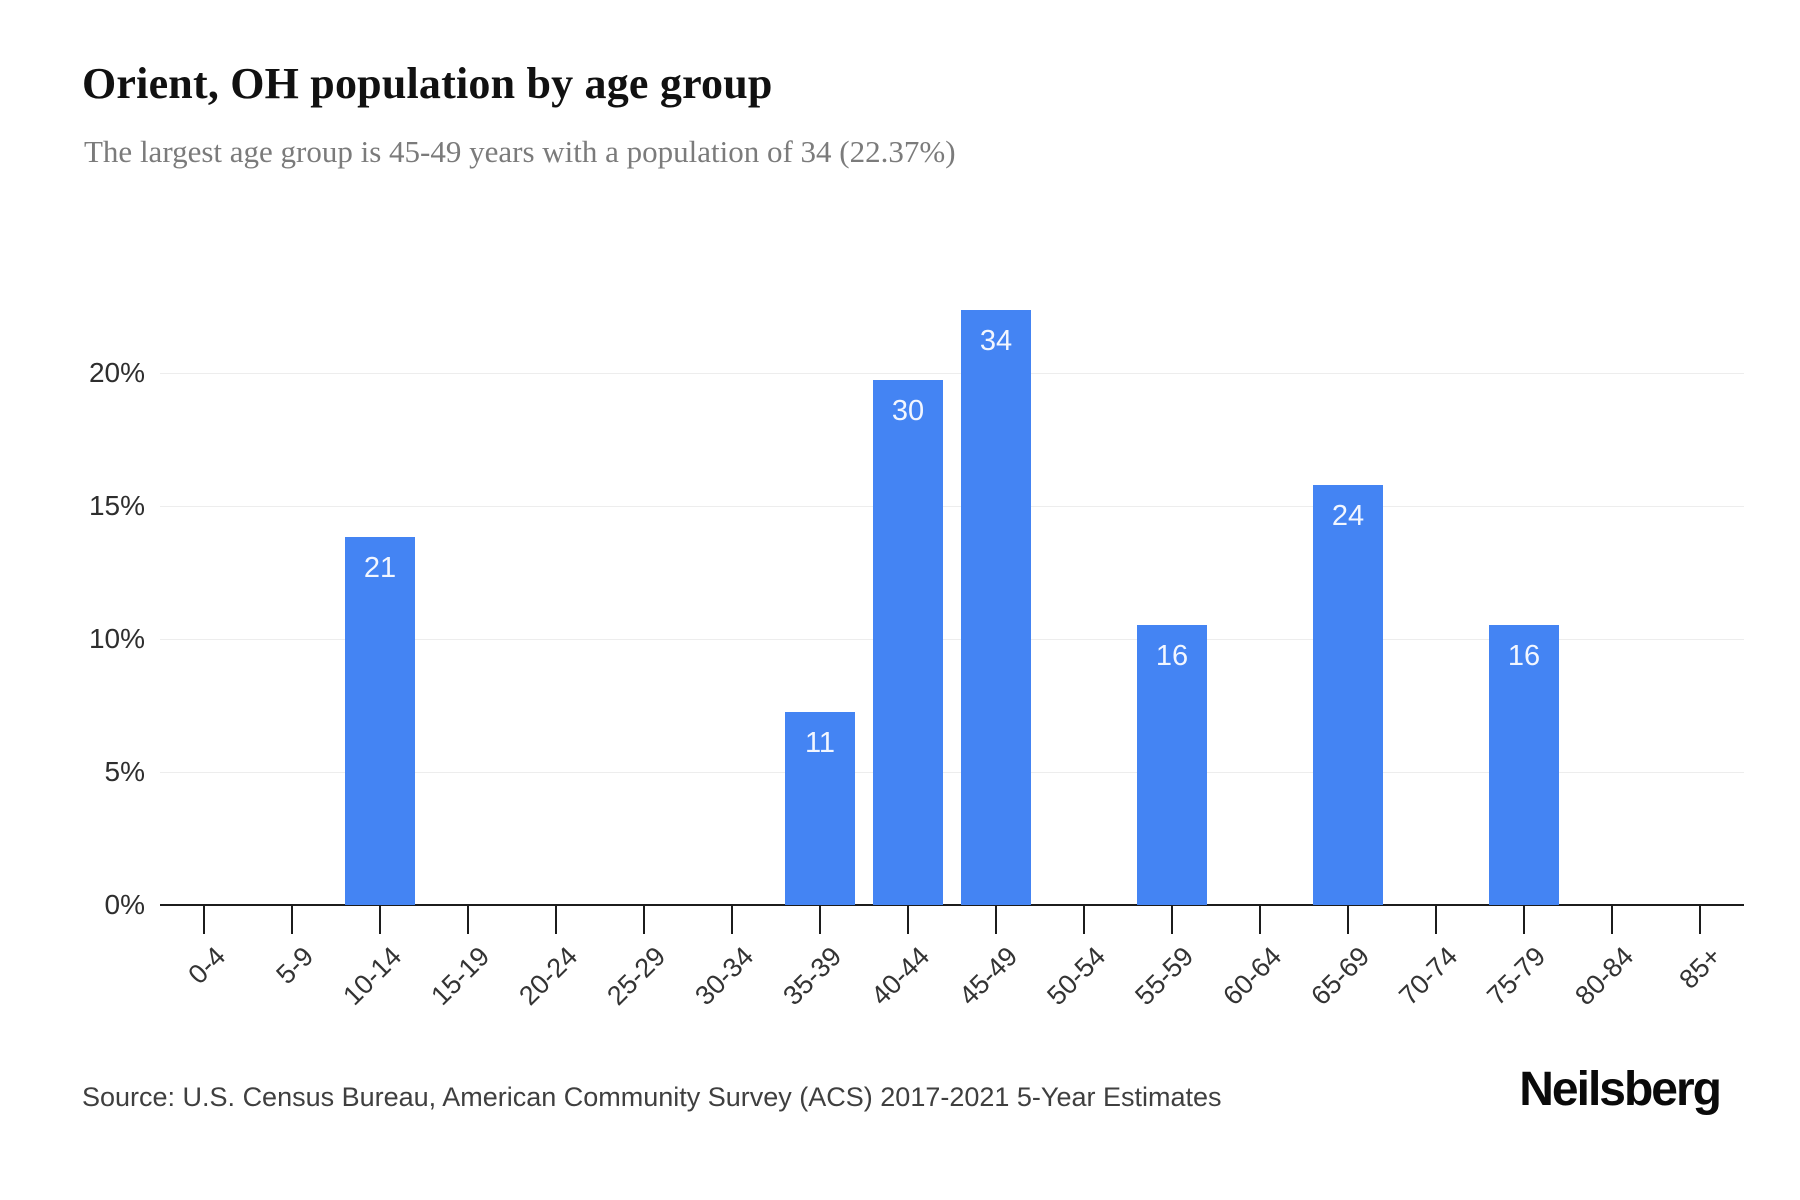 The height and width of the screenshot is (1200, 1800). I want to click on x-axis-category-label: 30-34, so click(724, 976).